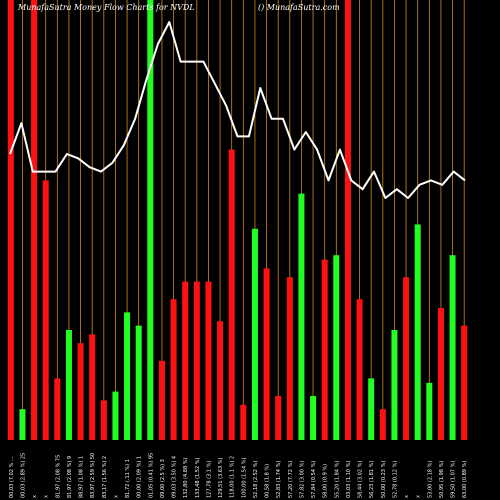 This screenshot has height=500, width=500. What do you see at coordinates (442, 479) in the screenshot?
I see `x-tick-label: 50,95 (1.98 %)` at bounding box center [442, 479].